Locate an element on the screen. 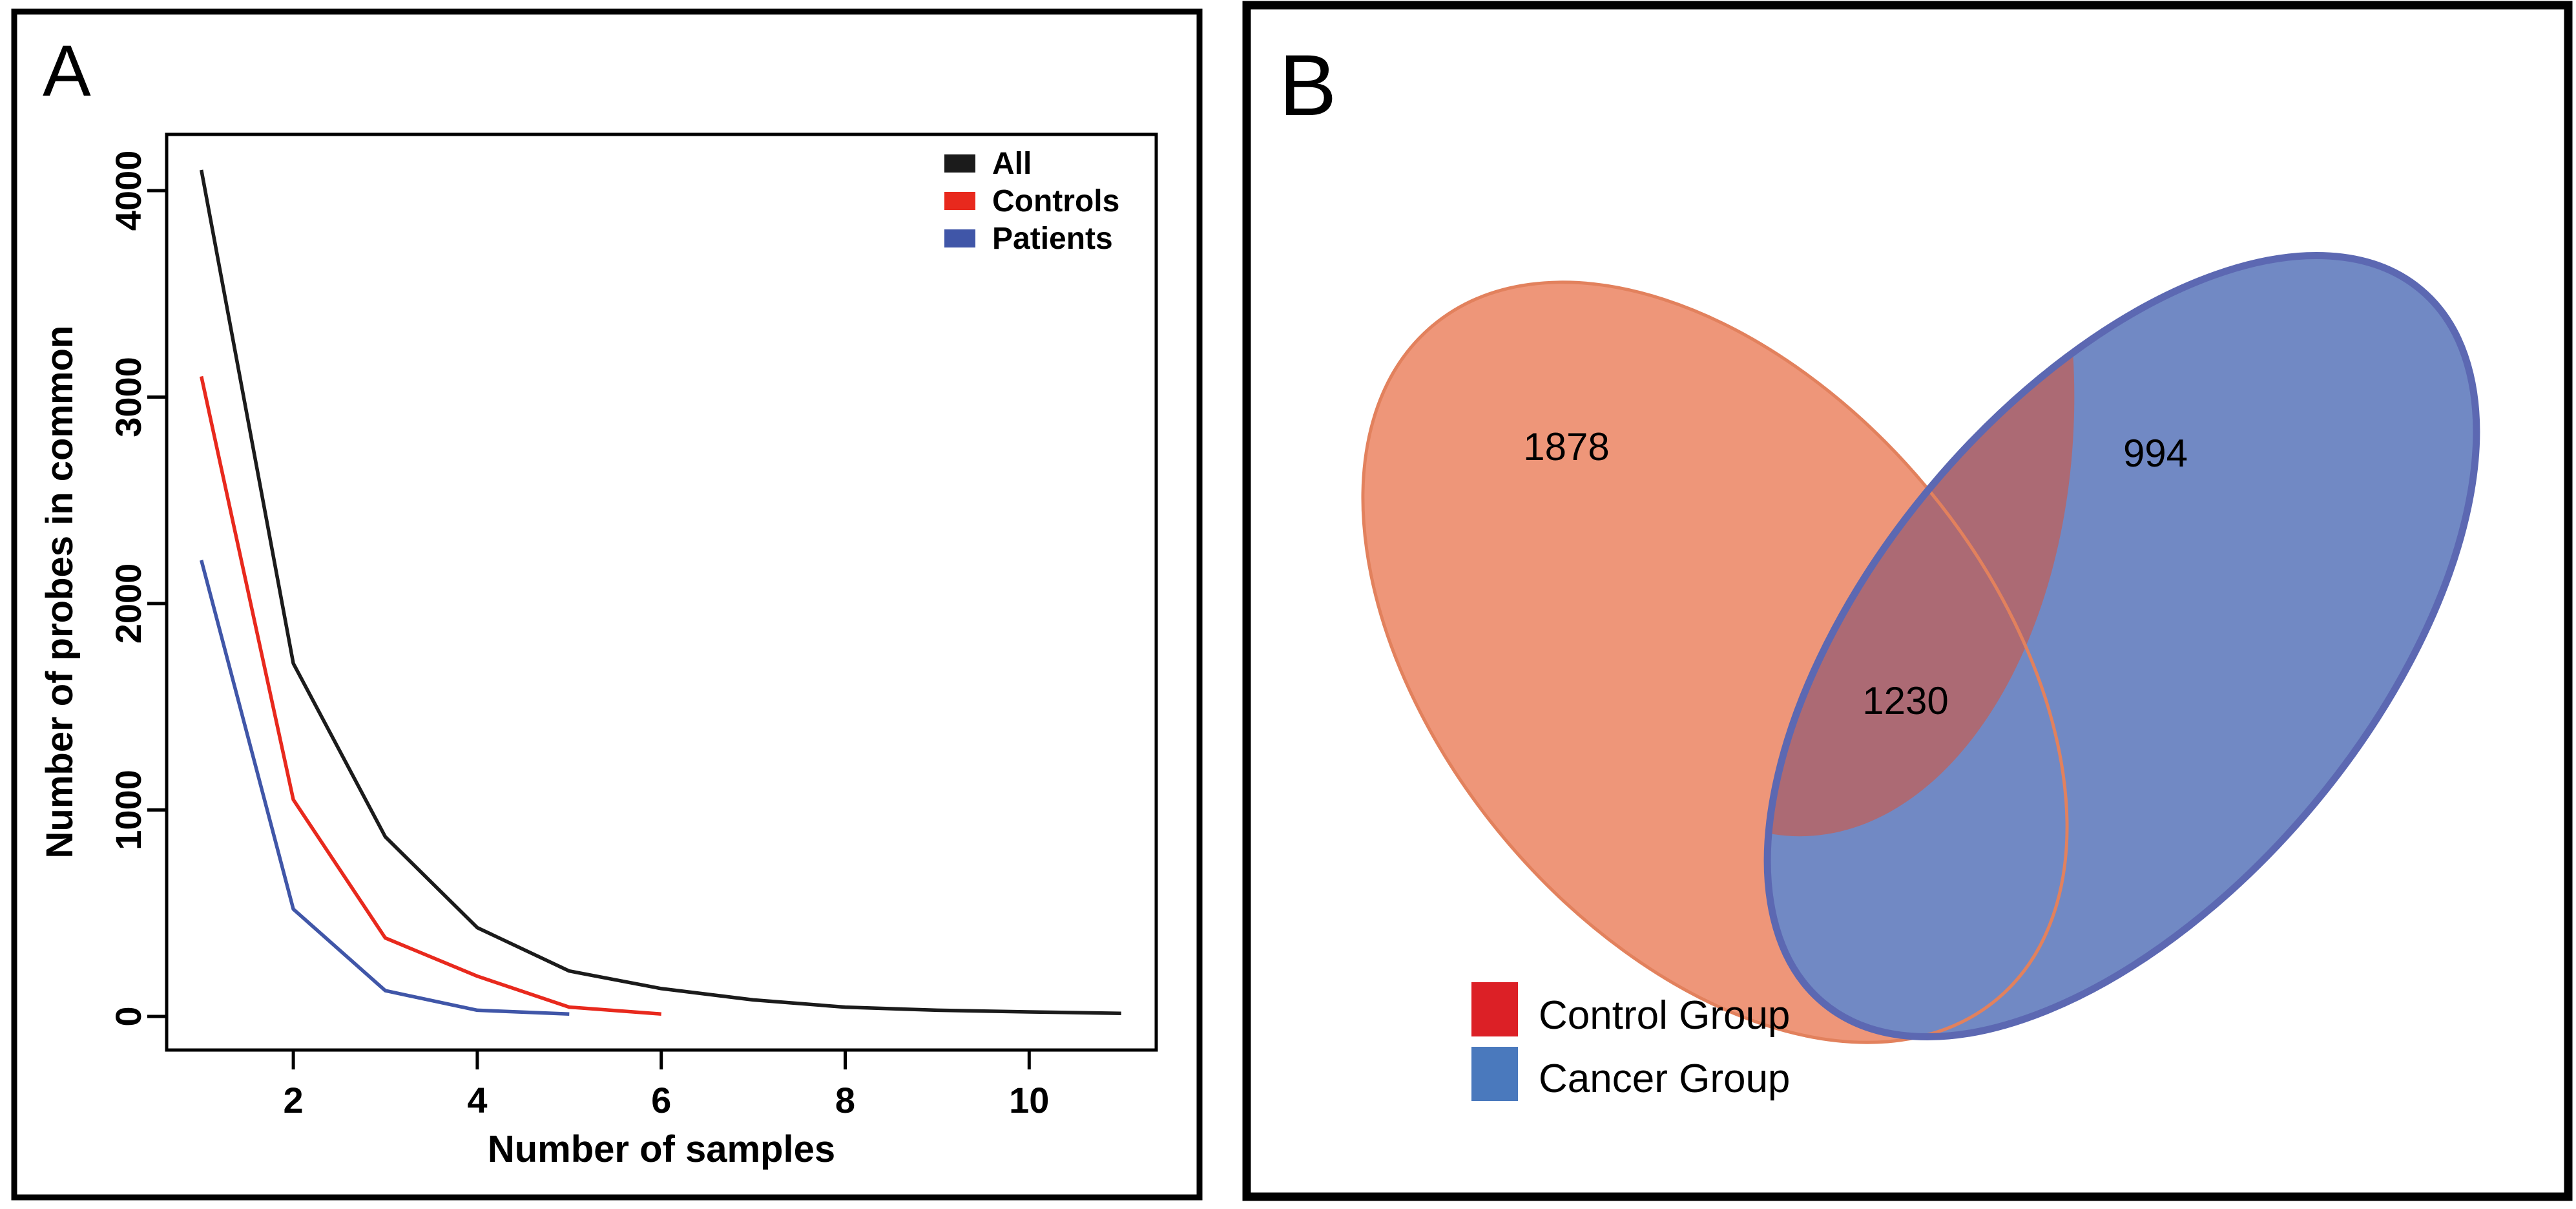 The height and width of the screenshot is (1209, 2576). x-axis-title: Number of samples is located at coordinates (661, 1149).